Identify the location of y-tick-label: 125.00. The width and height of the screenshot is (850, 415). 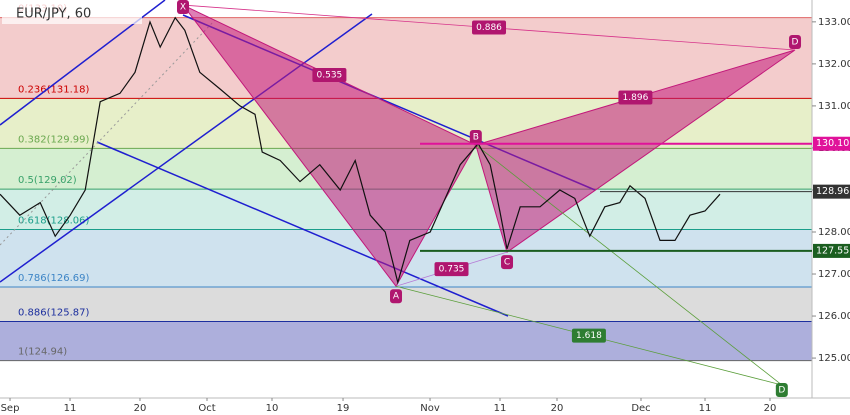
(834, 358).